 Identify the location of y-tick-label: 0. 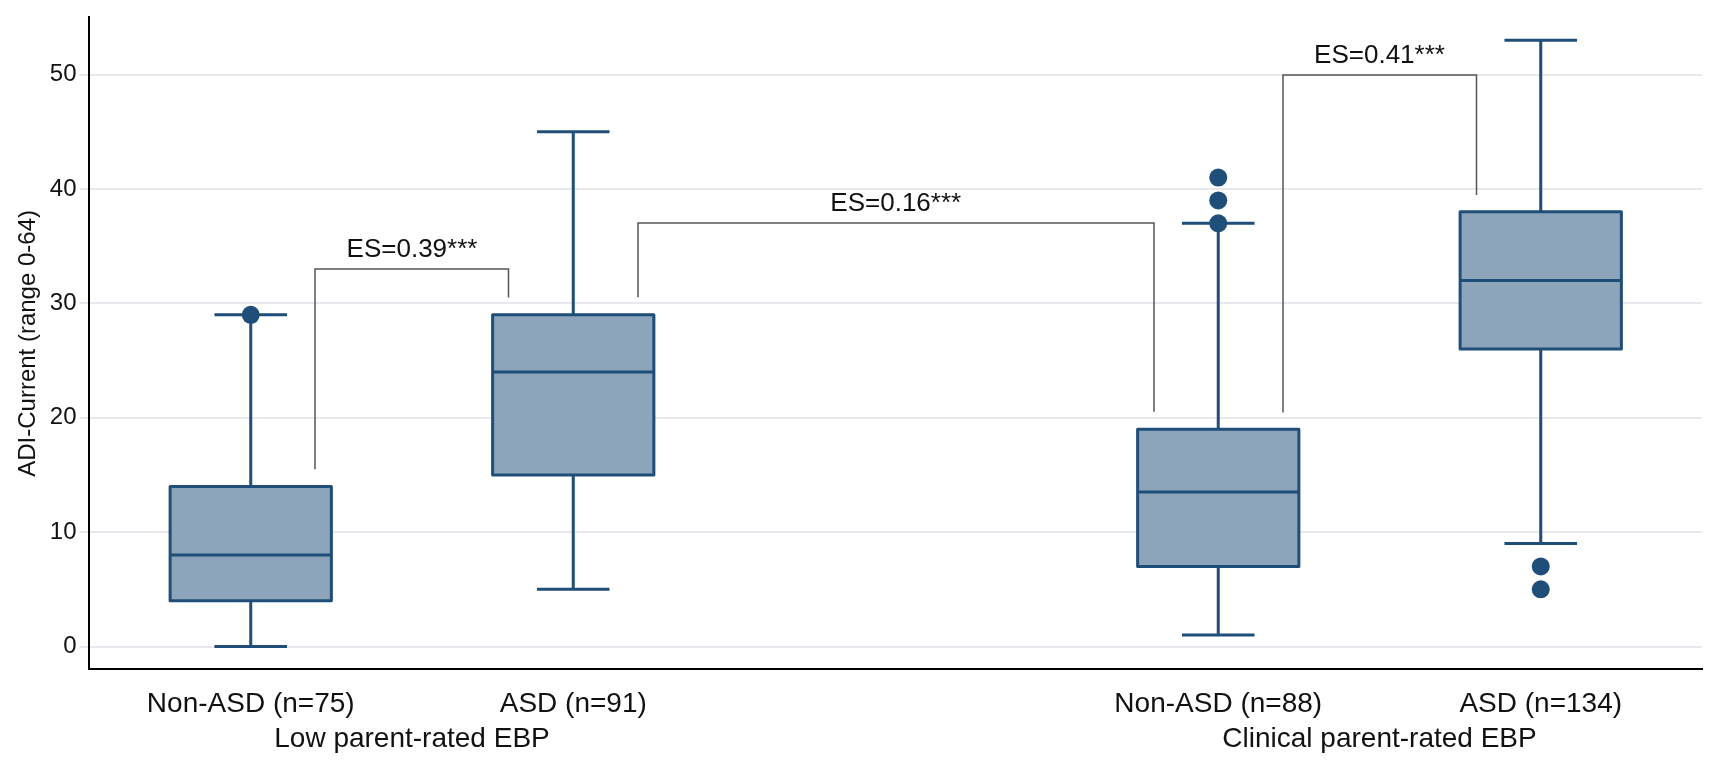
(70, 645).